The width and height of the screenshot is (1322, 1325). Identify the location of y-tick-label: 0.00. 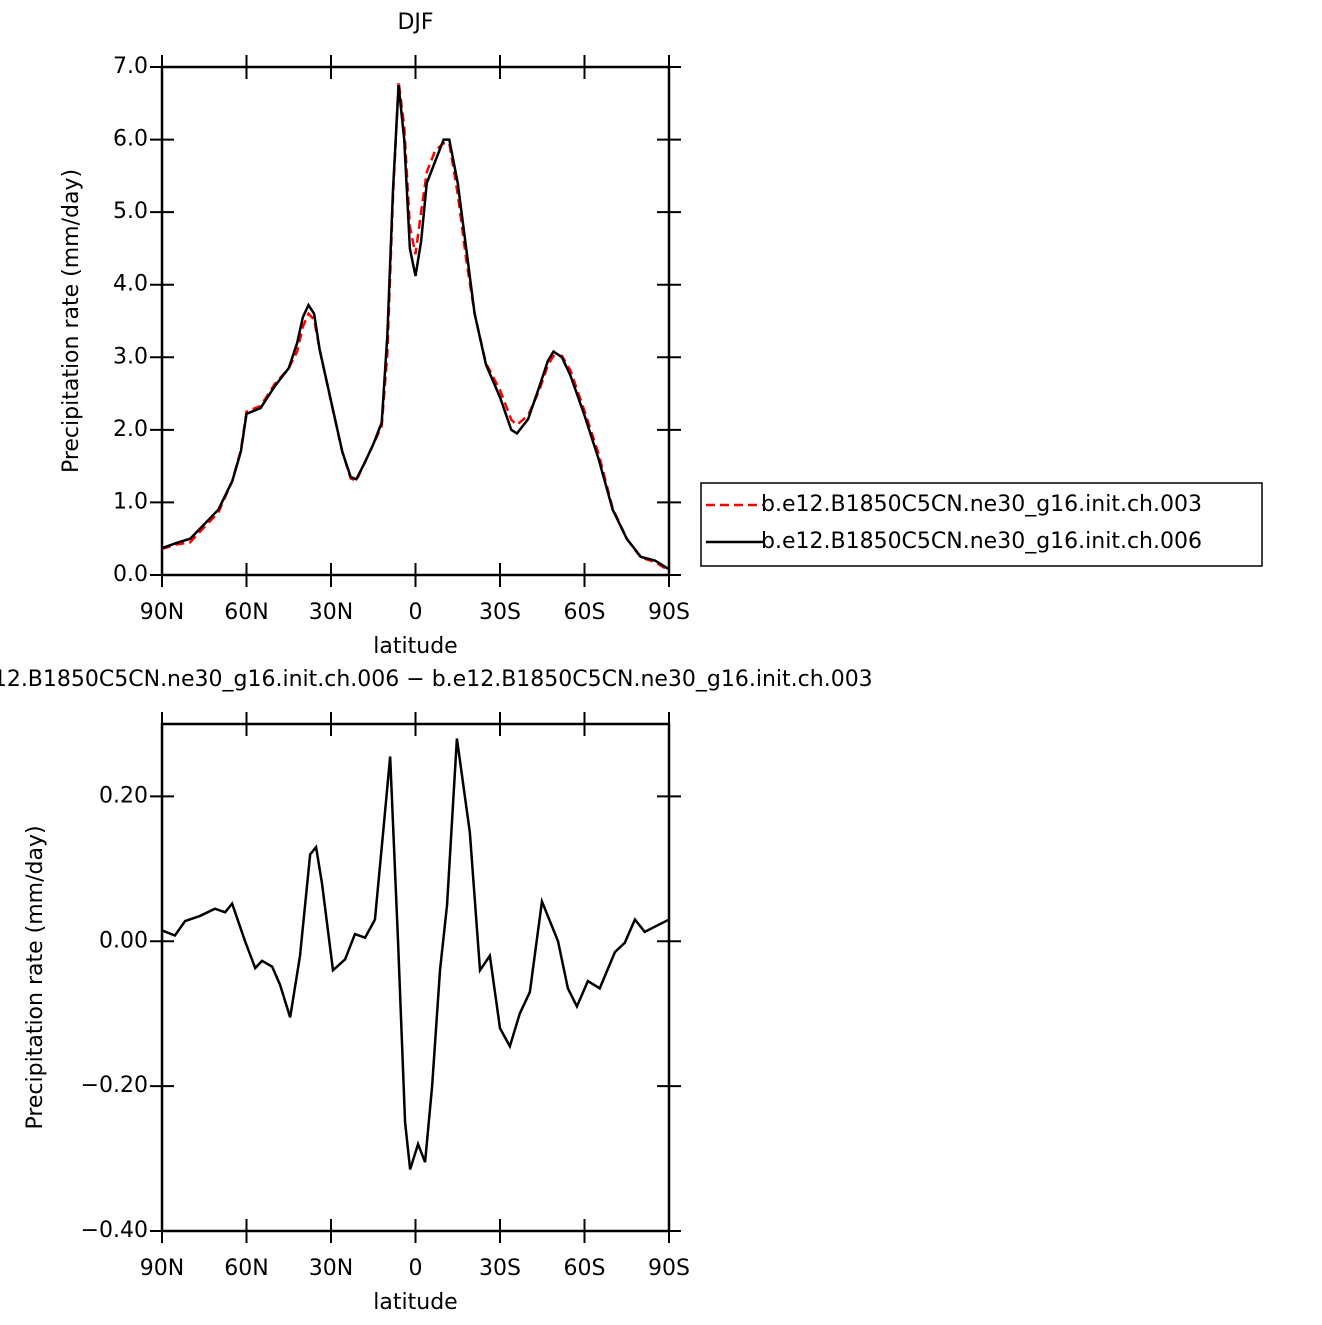
(123, 940).